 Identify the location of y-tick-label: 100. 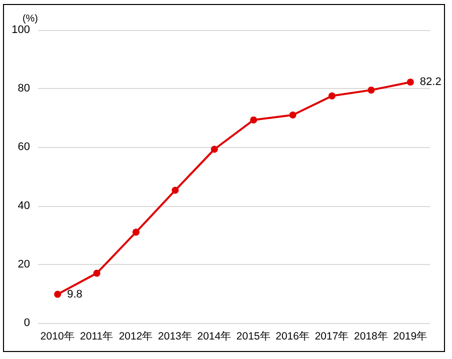
(21, 30).